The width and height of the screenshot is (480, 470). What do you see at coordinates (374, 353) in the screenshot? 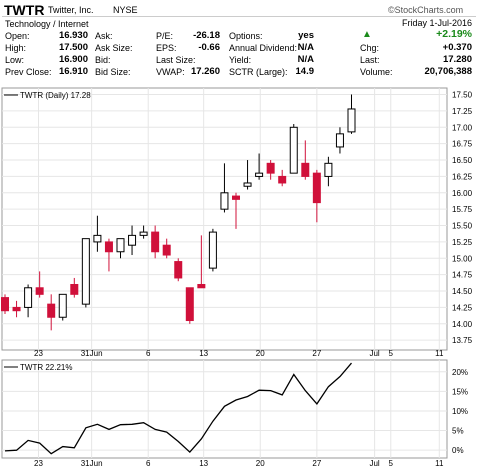
I see `price-x-tick-label: Jul` at bounding box center [374, 353].